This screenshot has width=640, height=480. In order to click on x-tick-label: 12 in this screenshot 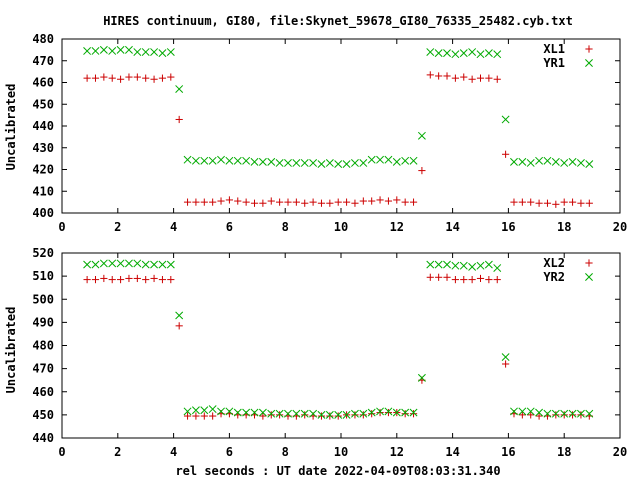, I will do `click(397, 227)`.